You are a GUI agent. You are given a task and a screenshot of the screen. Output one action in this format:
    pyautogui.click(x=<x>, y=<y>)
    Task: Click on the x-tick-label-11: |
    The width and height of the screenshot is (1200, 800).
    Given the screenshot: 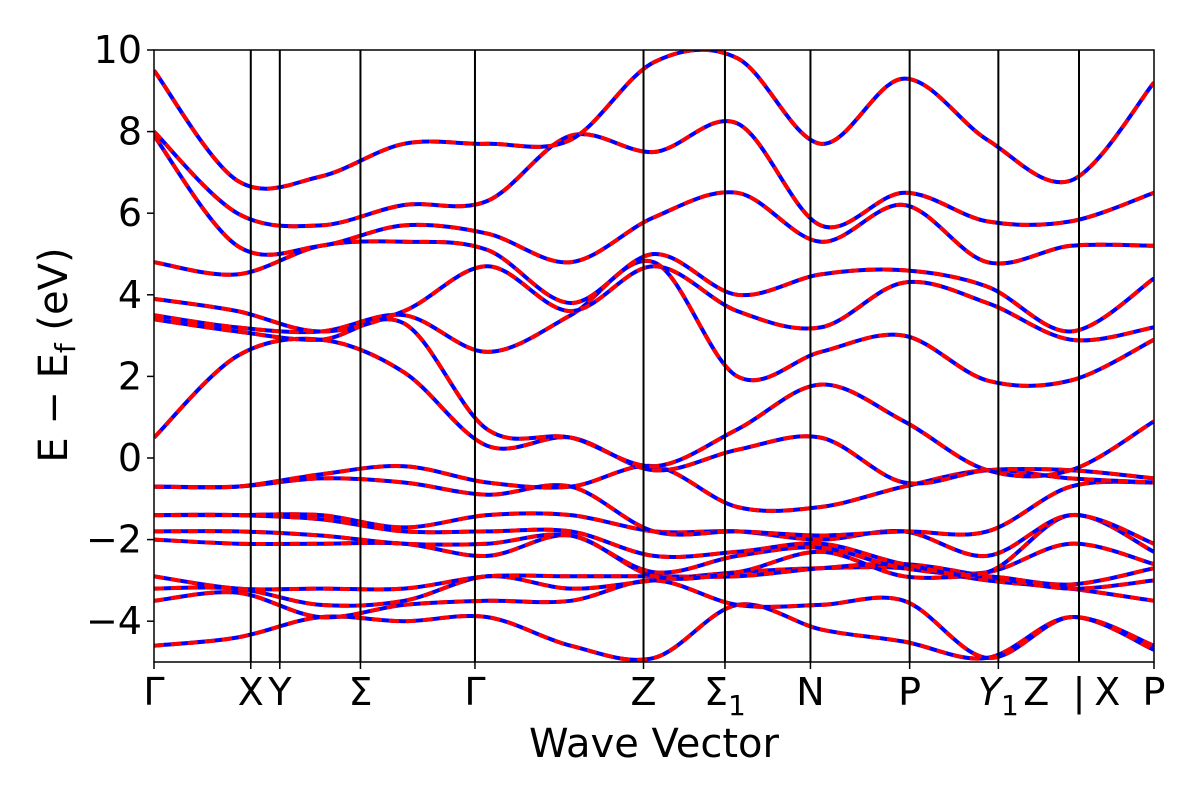 What is the action you would take?
    pyautogui.click(x=1079, y=692)
    